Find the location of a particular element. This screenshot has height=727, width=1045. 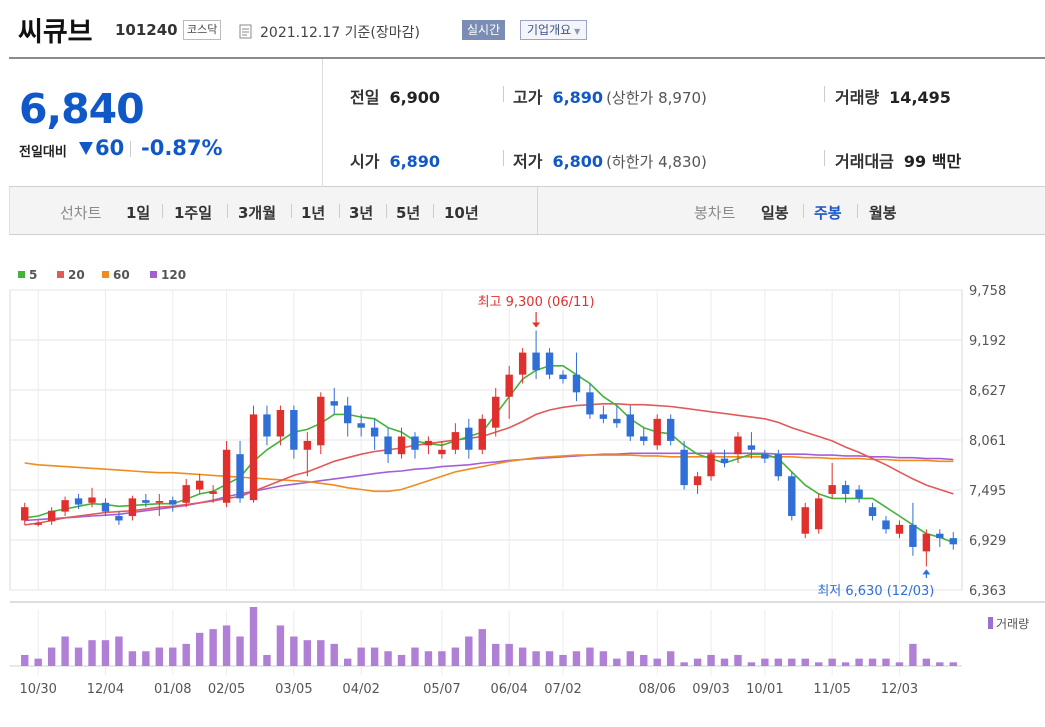

candle-daily: 일봉 is located at coordinates (775, 213).